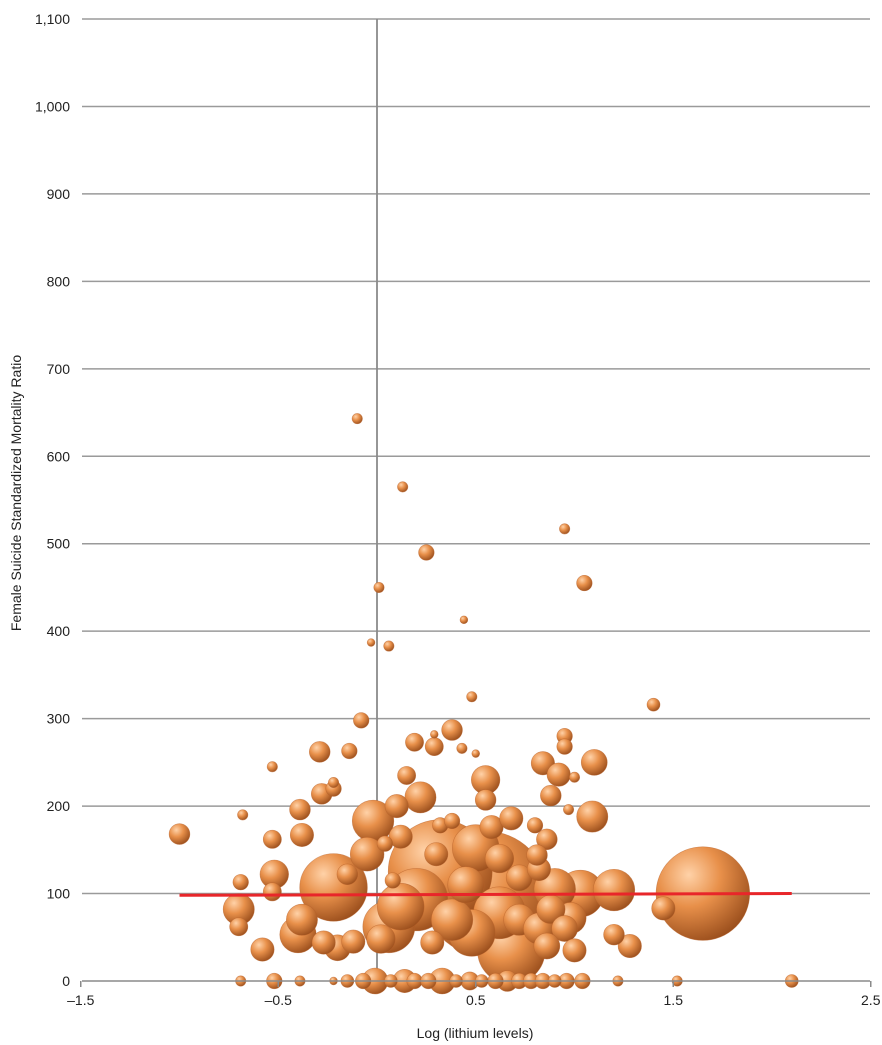 Image resolution: width=882 pixels, height=1045 pixels. Describe the element at coordinates (80, 1000) in the screenshot. I see `x-tick-label: –1.5` at that location.